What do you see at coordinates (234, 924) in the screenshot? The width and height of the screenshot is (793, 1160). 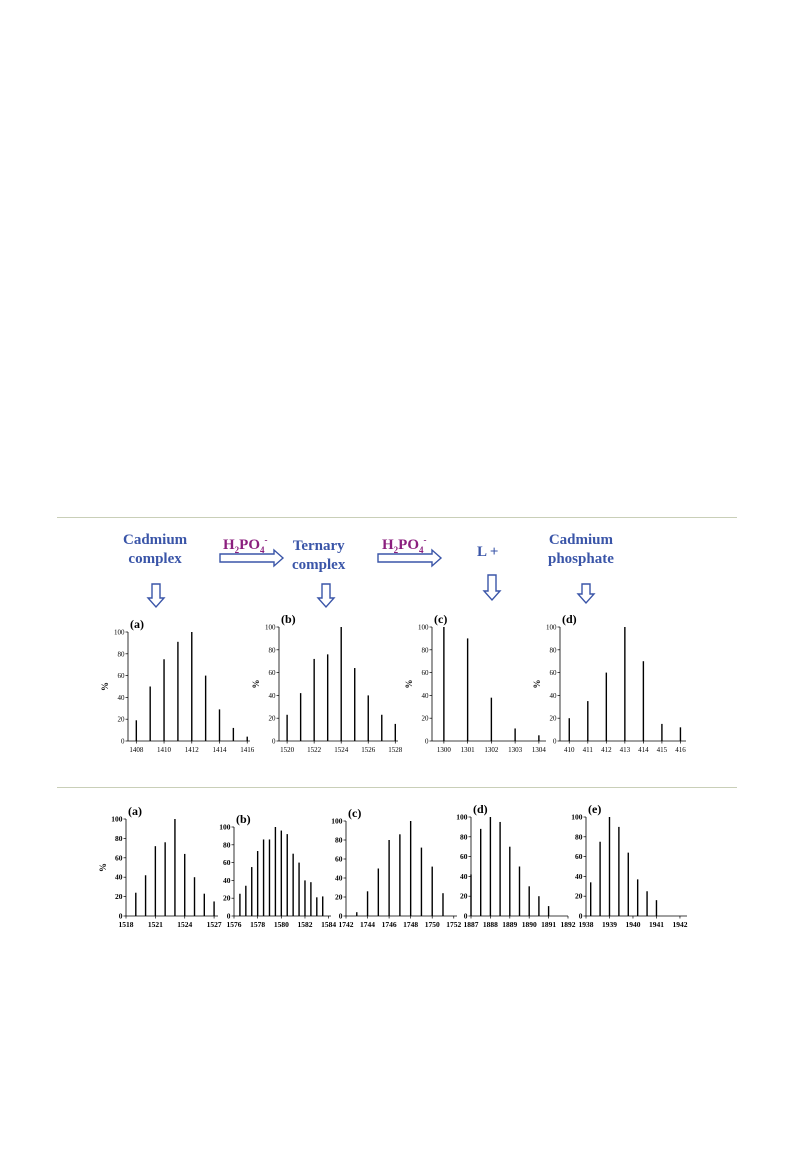 I see `x-tick-label: 1576` at bounding box center [234, 924].